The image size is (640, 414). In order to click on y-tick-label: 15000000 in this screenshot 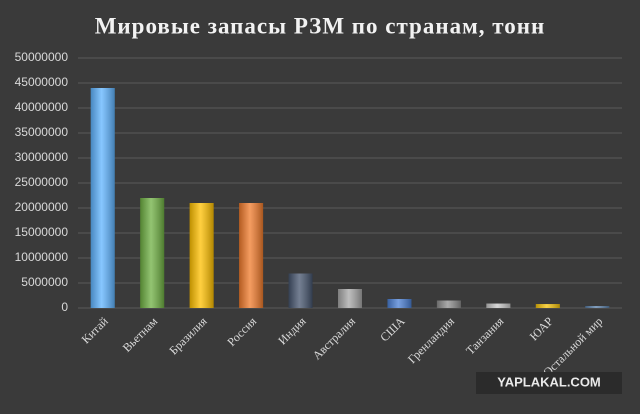, I will do `click(42, 232)`.